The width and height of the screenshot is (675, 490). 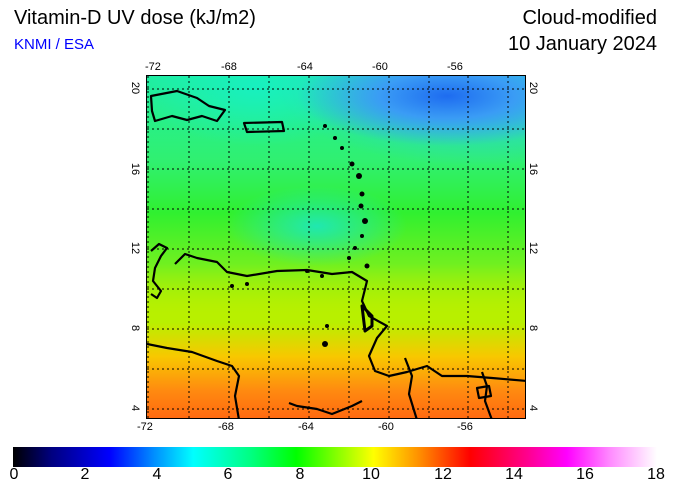 I want to click on lat-tick-left: 4, so click(x=135, y=408).